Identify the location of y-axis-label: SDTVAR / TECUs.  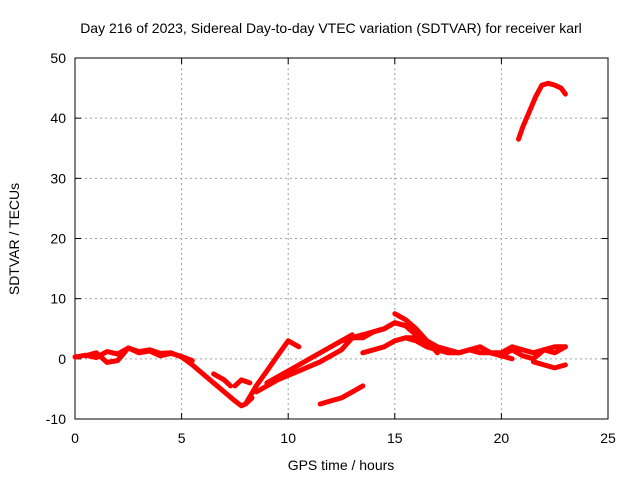
(14, 239).